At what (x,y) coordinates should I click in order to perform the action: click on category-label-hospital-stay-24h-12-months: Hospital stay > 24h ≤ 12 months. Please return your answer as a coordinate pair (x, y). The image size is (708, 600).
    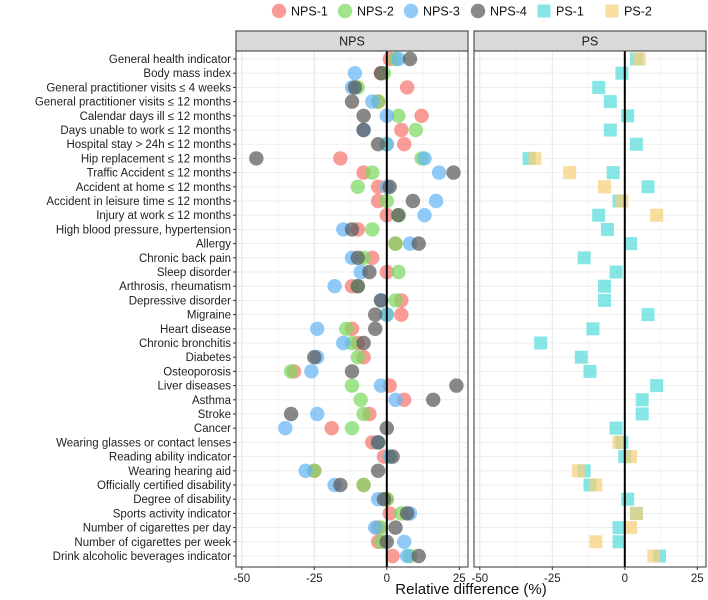
    Looking at the image, I should click on (148, 145).